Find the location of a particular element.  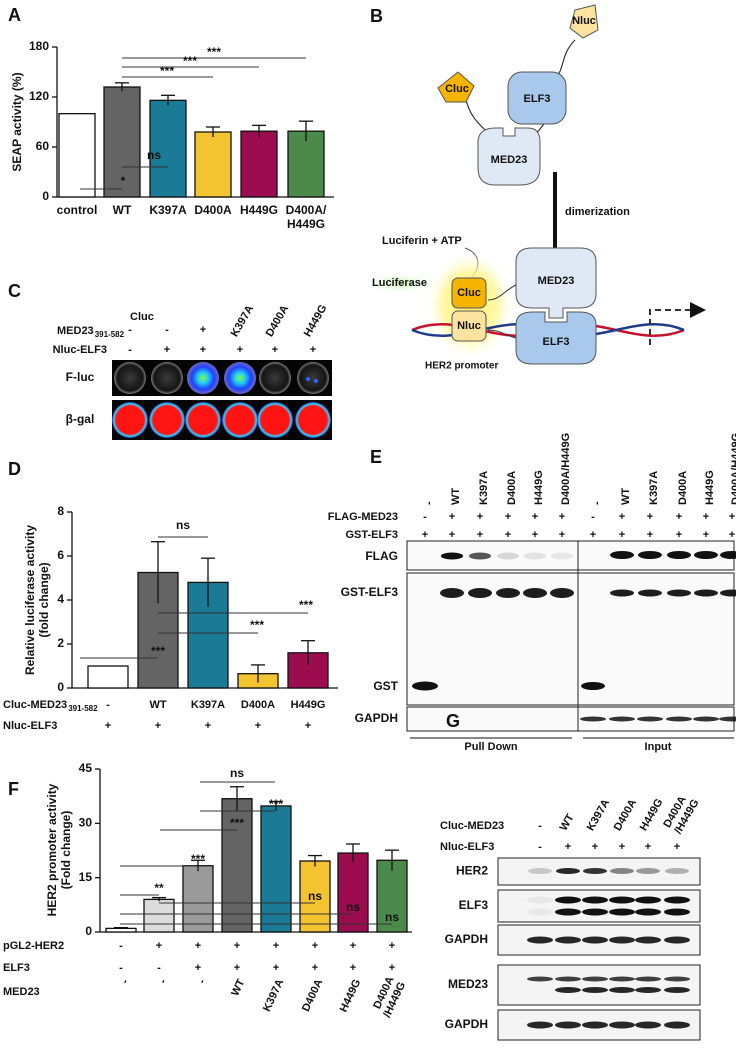

blot-label: GST-ELF3 is located at coordinates (370, 592).